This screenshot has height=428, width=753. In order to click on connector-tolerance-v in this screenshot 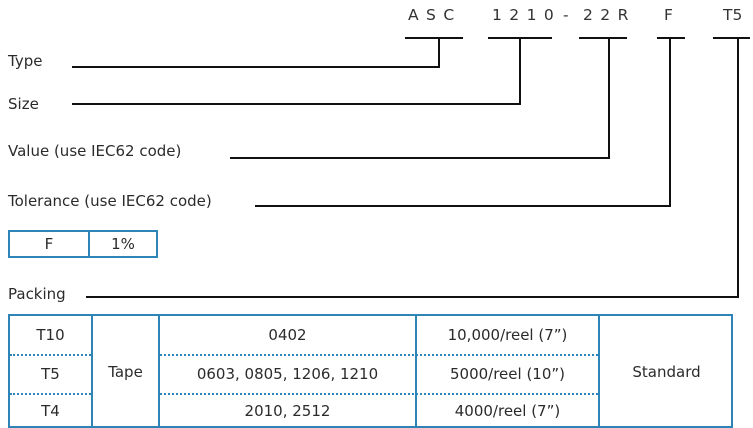, I will do `click(670, 122)`.